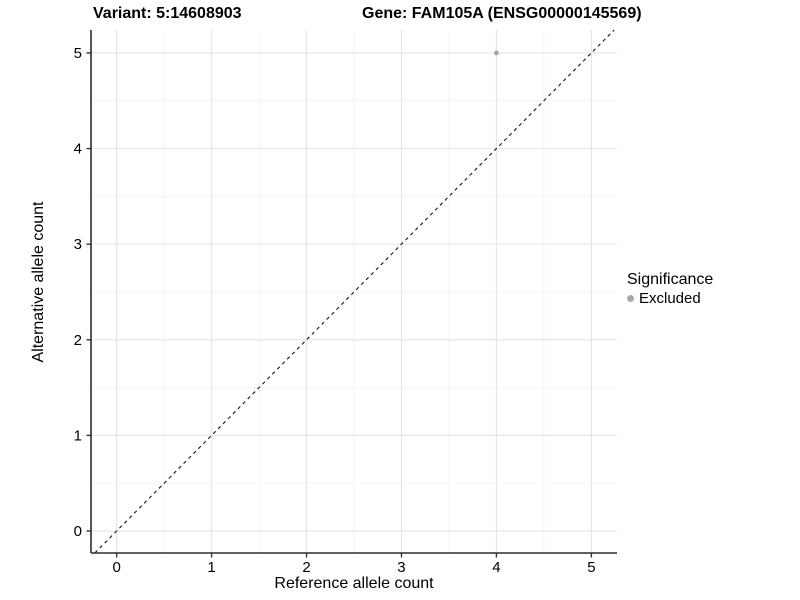 This screenshot has width=800, height=600. What do you see at coordinates (670, 279) in the screenshot?
I see `legend-title: Significance` at bounding box center [670, 279].